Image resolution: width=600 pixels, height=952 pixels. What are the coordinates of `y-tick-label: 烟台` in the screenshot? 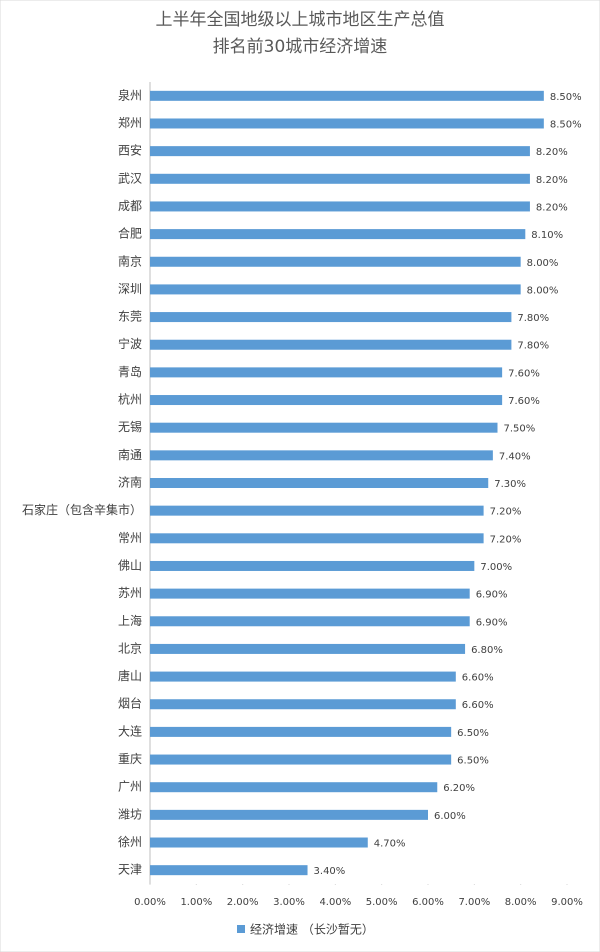 It's located at (130, 703).